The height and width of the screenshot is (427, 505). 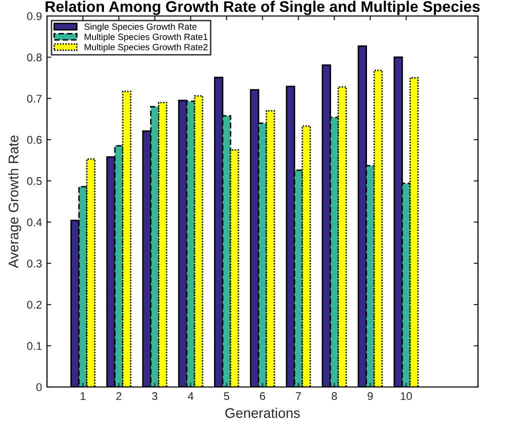 I want to click on y-tick-label: 0.3, so click(x=34, y=264).